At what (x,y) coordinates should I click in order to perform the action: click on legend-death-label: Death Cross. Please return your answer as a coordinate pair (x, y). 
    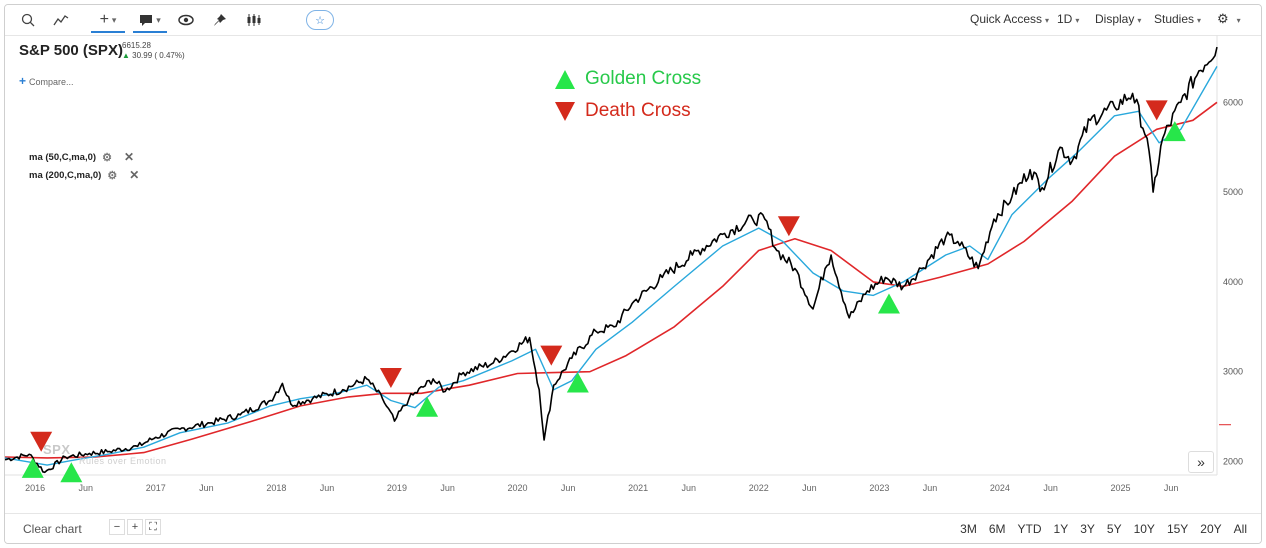
    Looking at the image, I should click on (638, 110).